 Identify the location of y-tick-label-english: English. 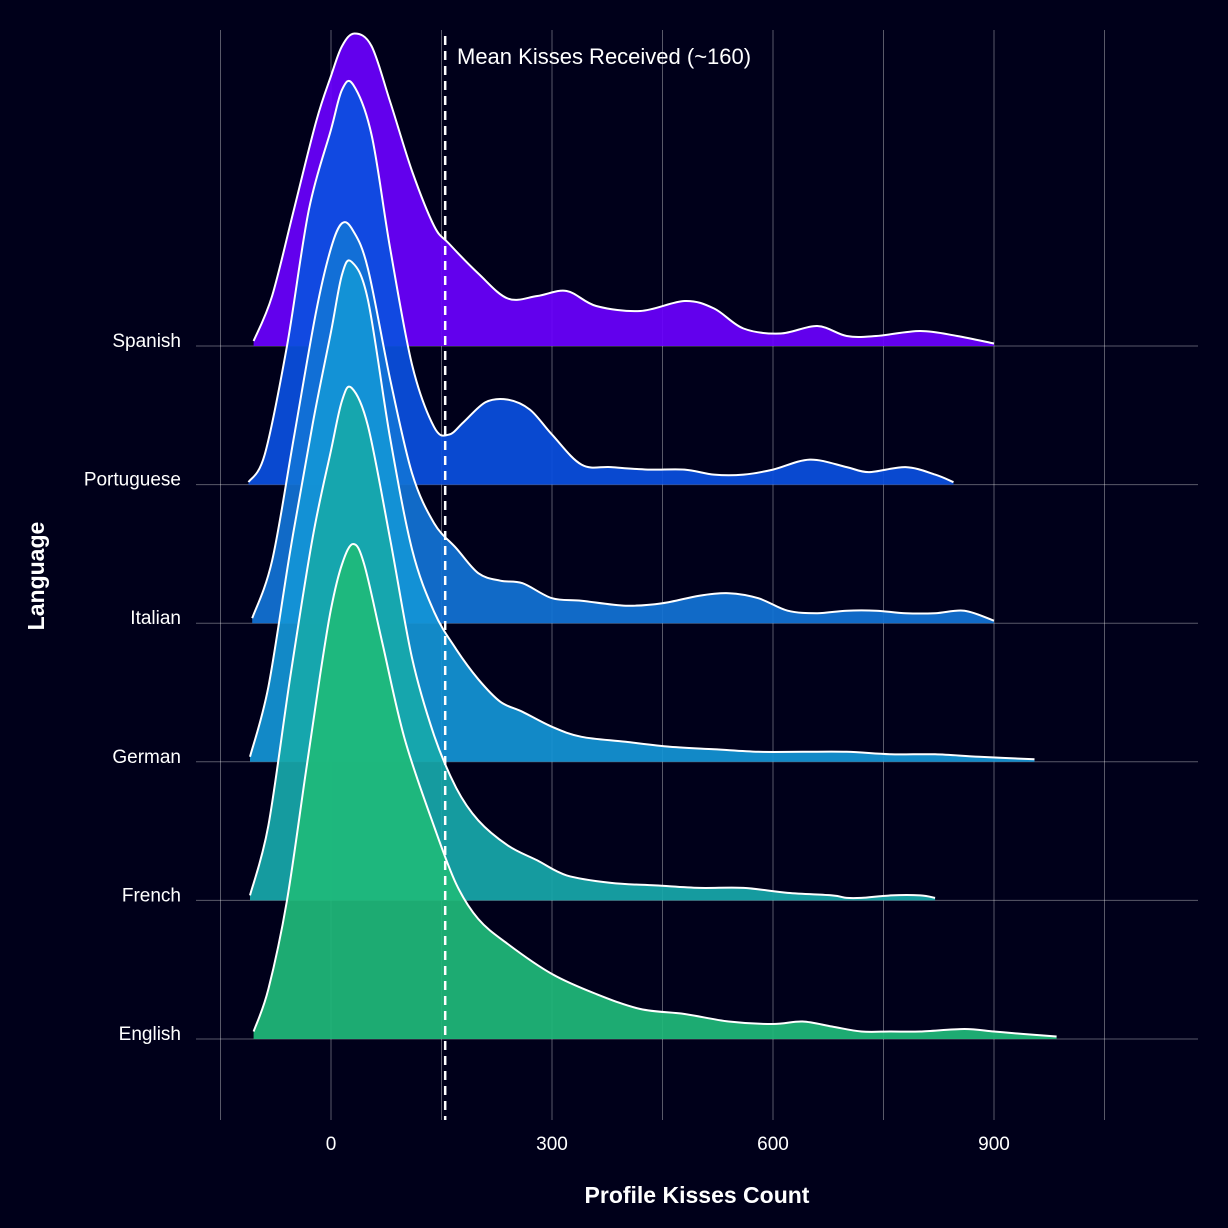
(150, 1034).